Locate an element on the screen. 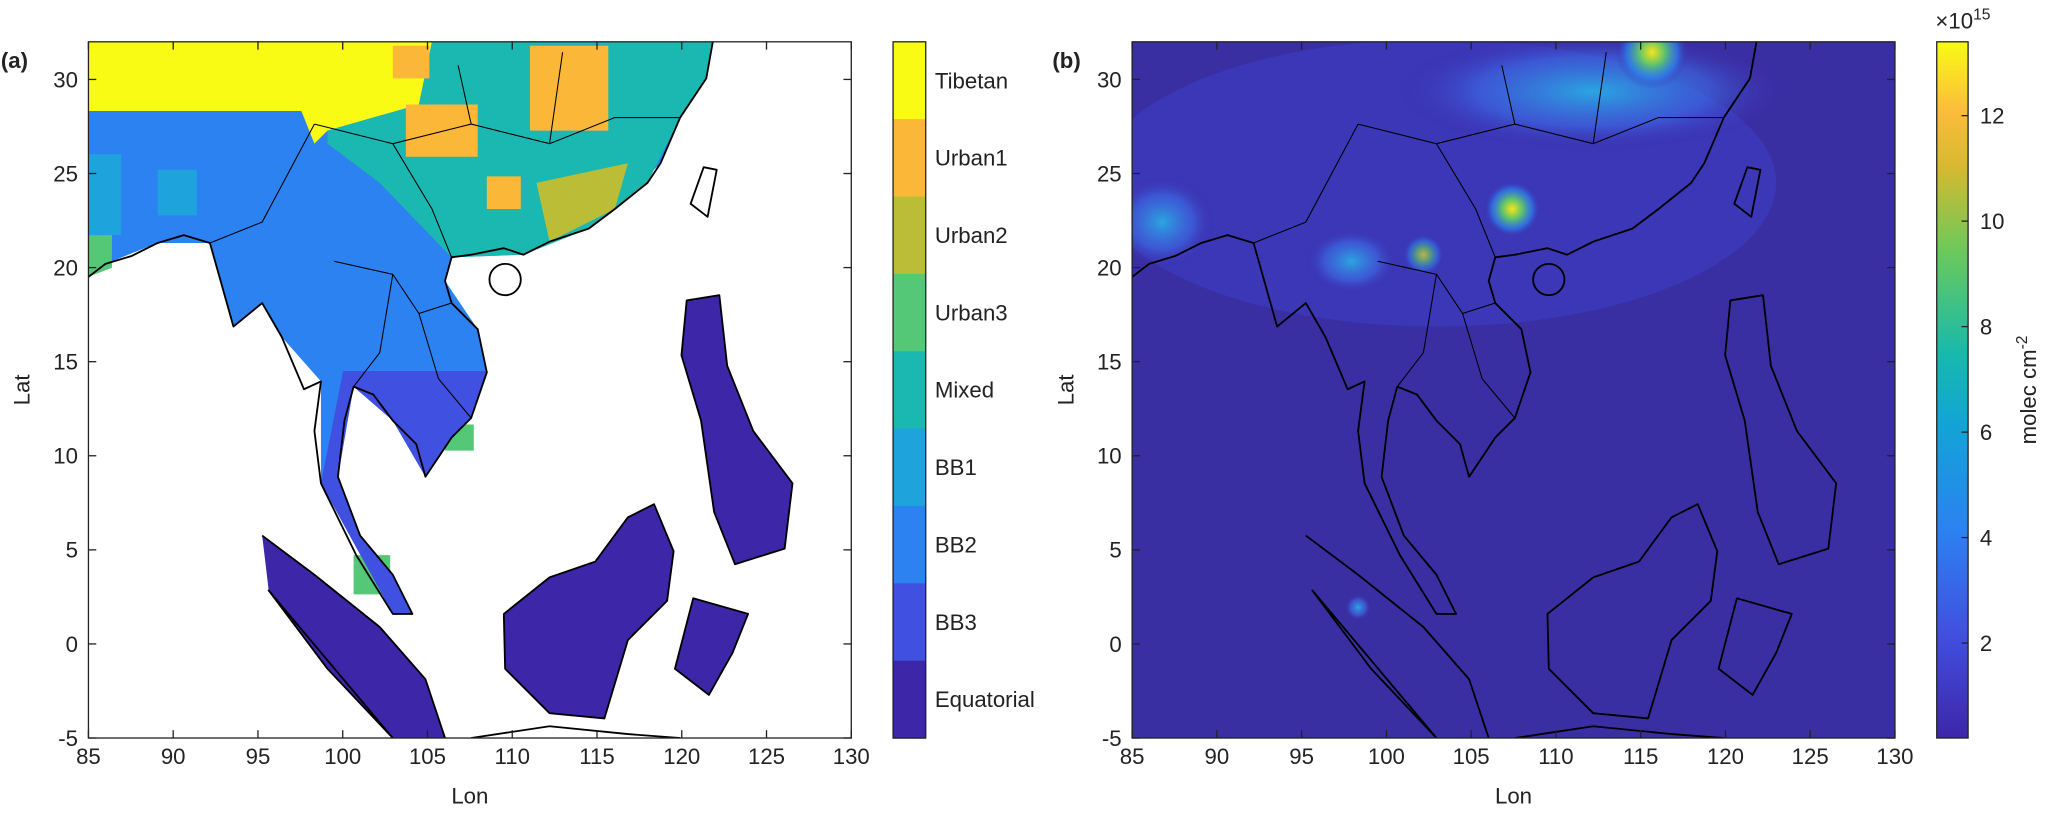 This screenshot has height=819, width=2050. exponent-base: ×10 is located at coordinates (1954, 21).